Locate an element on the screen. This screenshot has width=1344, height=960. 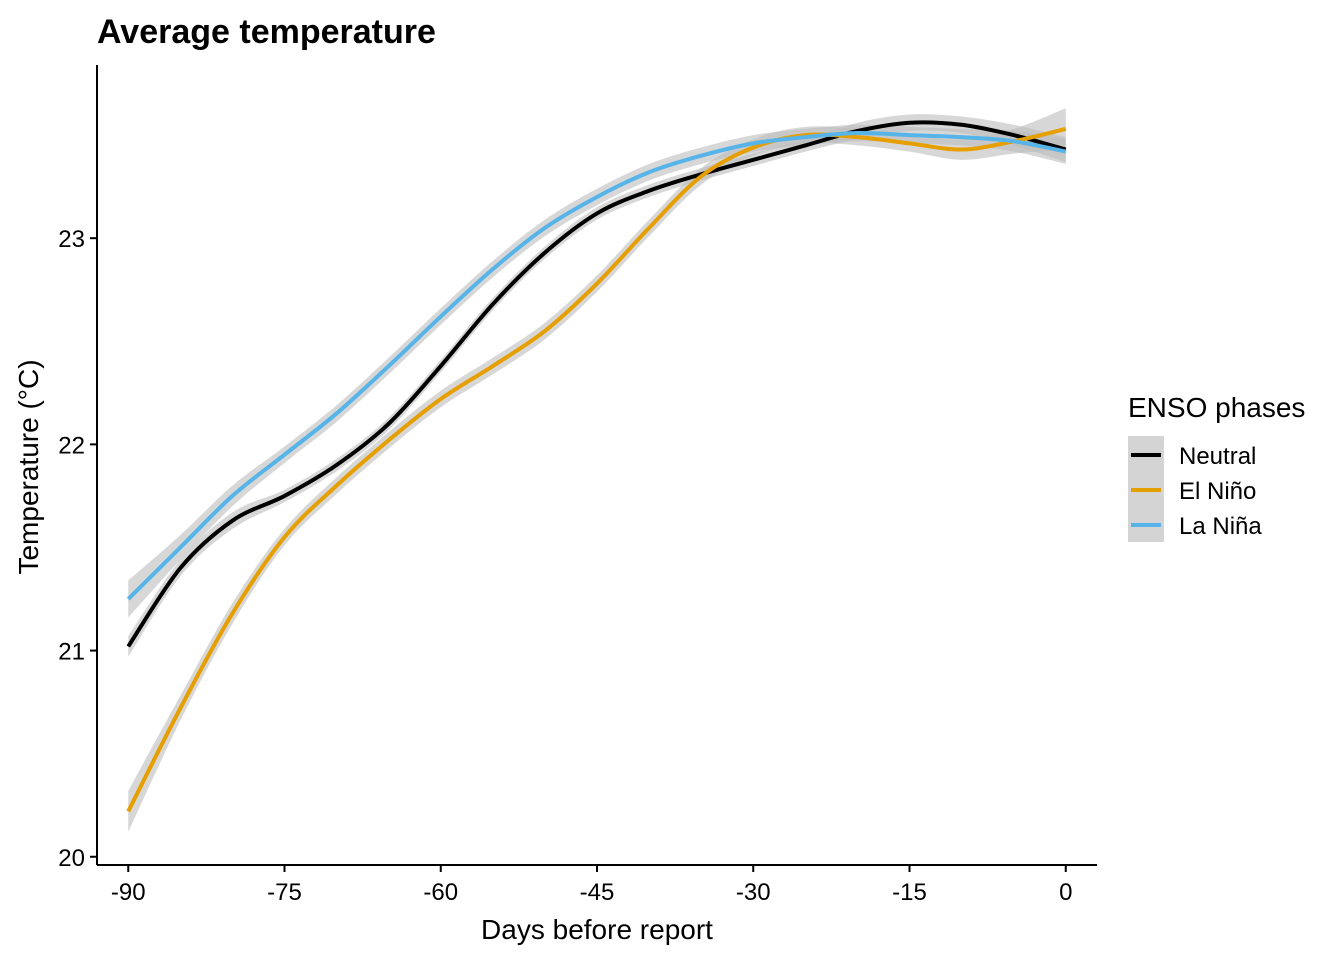
x-axis-ticks: -90 -75 -60 -45 -30 -15 0 is located at coordinates (591, 885).